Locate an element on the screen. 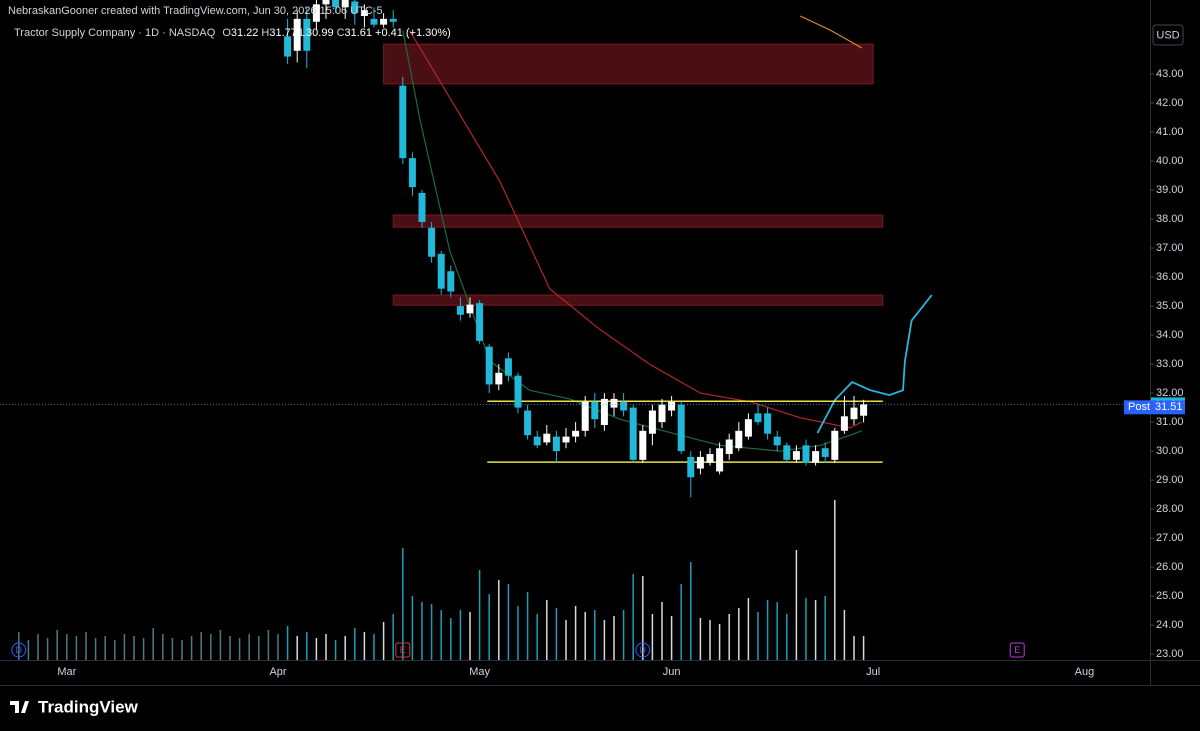  y-tick-label: 34.00 is located at coordinates (1170, 335).